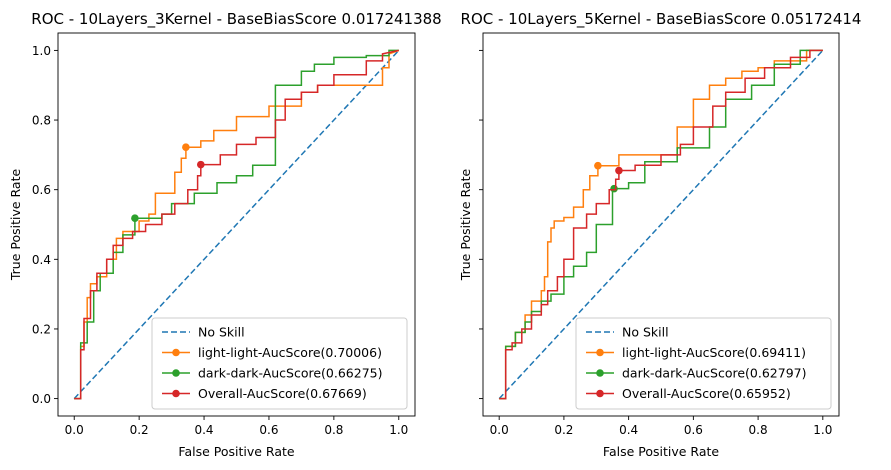 The image size is (891, 470). Describe the element at coordinates (41, 329) in the screenshot. I see `y-tick-label: 0.2` at that location.